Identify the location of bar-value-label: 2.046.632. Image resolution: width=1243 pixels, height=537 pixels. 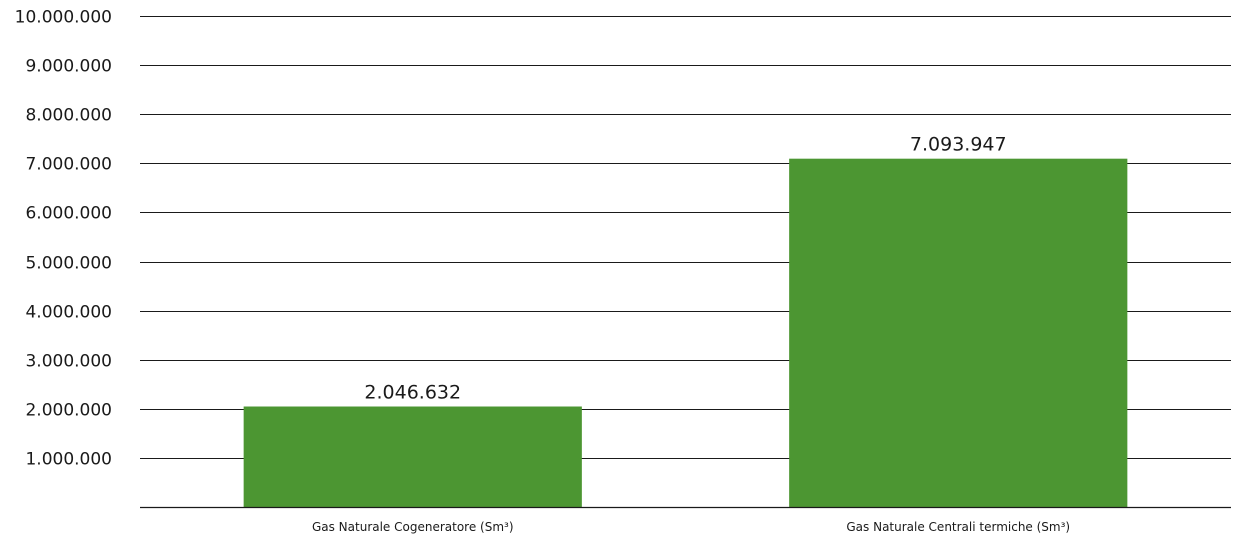
(412, 393).